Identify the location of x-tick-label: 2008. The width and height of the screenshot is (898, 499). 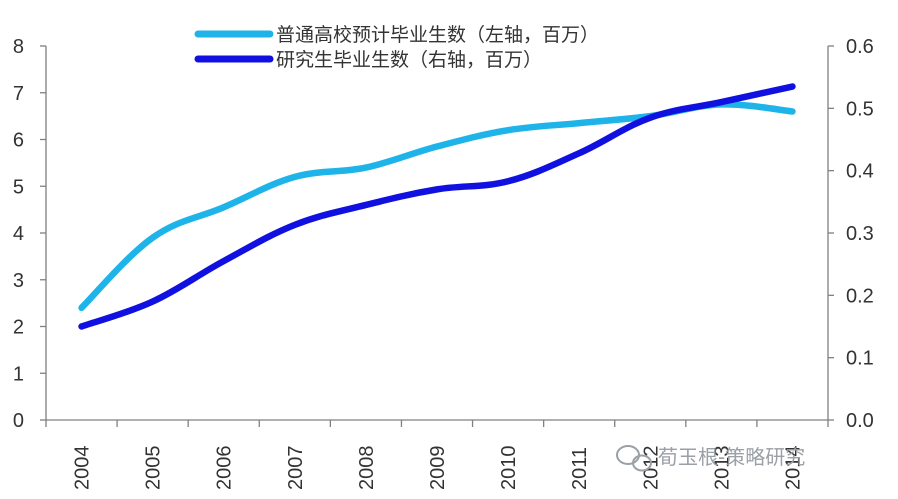
(367, 468).